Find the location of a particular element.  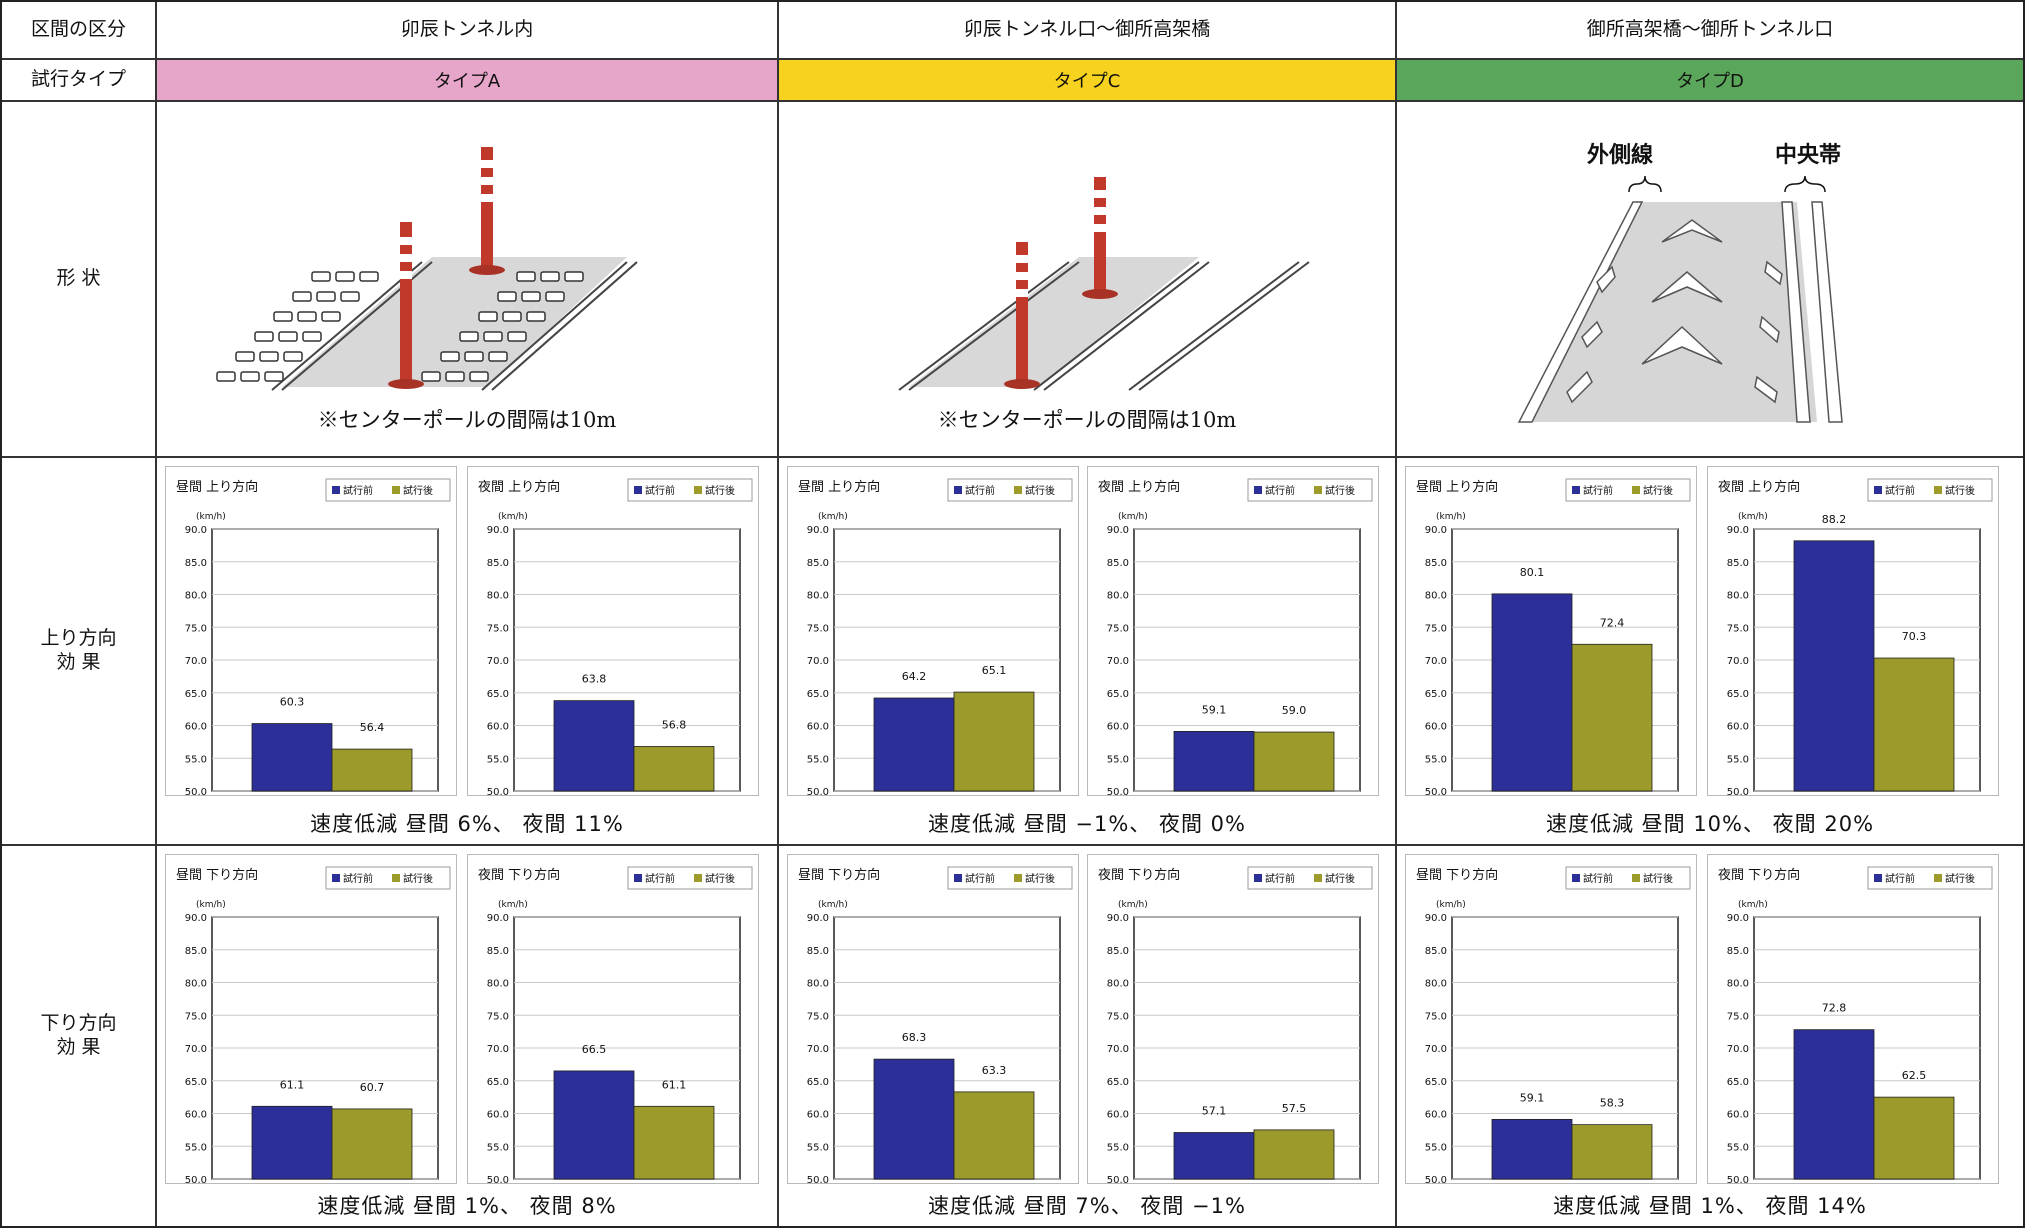

header-label: 区間の区分 is located at coordinates (78, 29).